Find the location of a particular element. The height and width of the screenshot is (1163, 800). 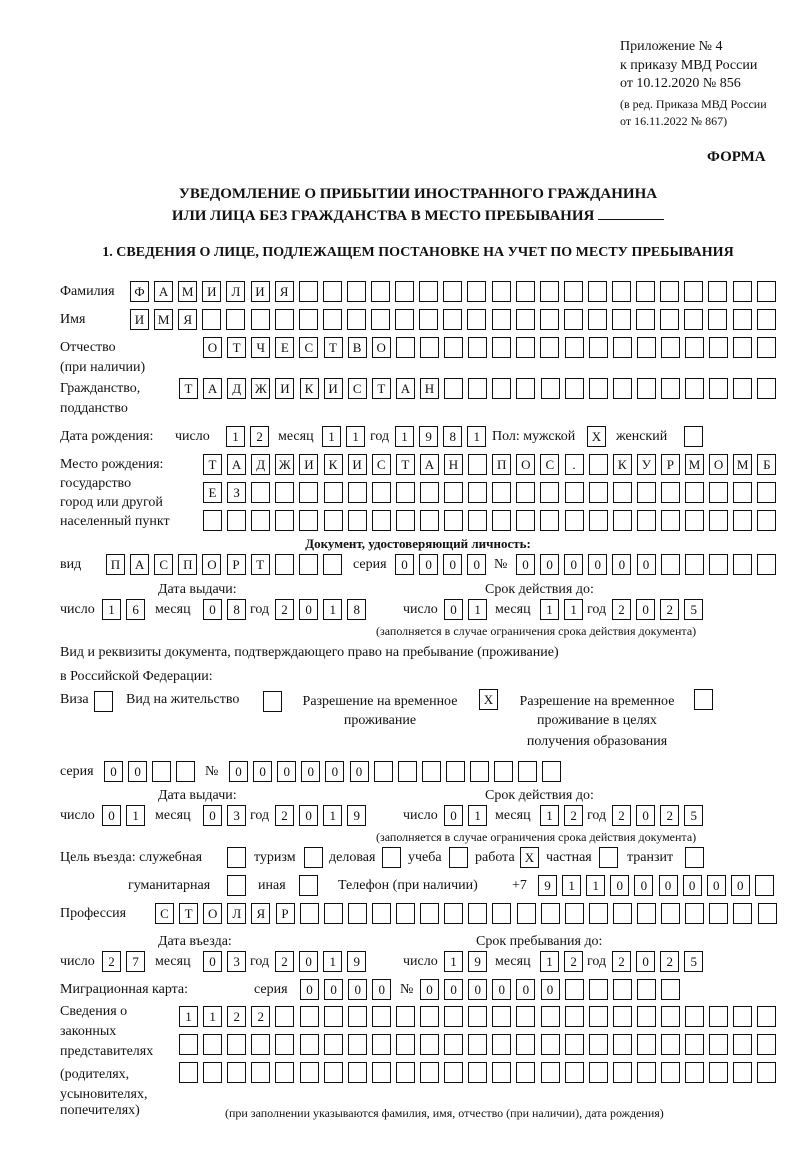

char-cell: А is located at coordinates (164, 291).